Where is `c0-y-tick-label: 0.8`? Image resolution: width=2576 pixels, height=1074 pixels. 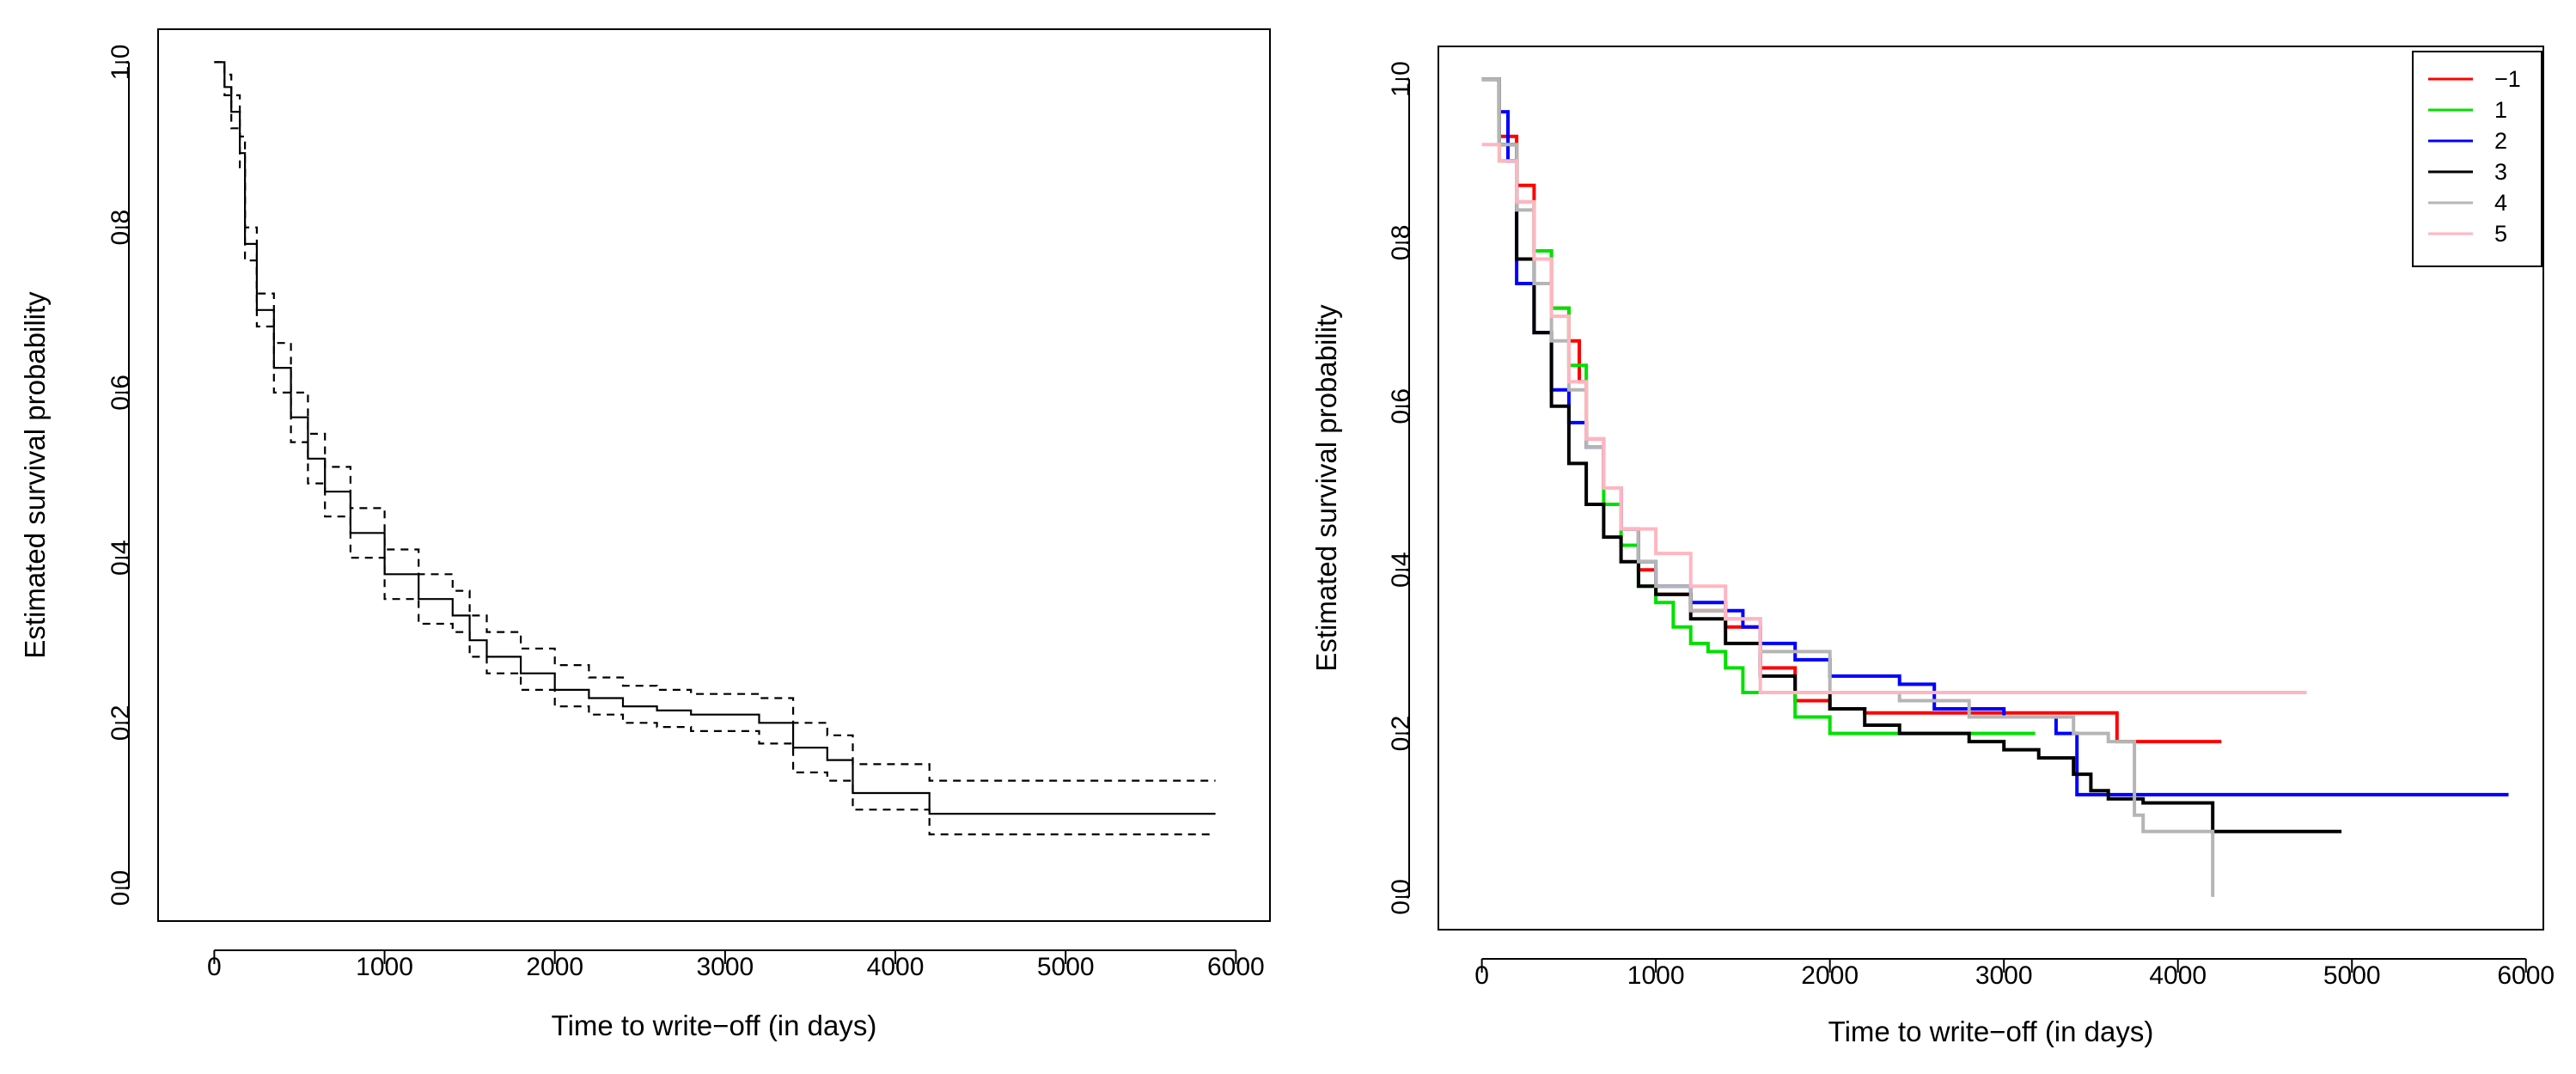 c0-y-tick-label: 0.8 is located at coordinates (121, 228).